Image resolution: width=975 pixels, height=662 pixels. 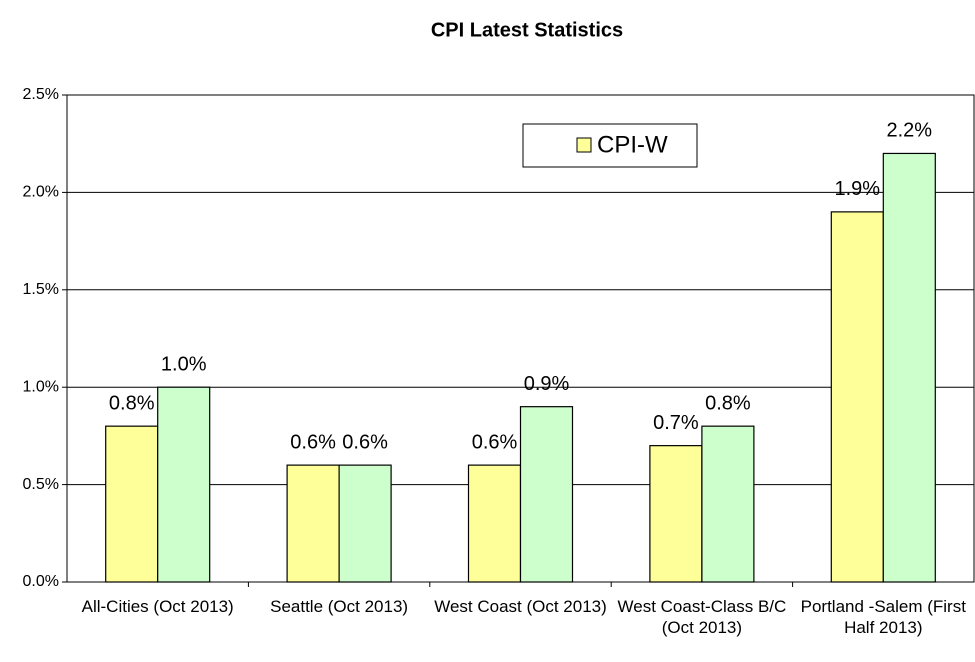 I want to click on legend-box, so click(x=610, y=145).